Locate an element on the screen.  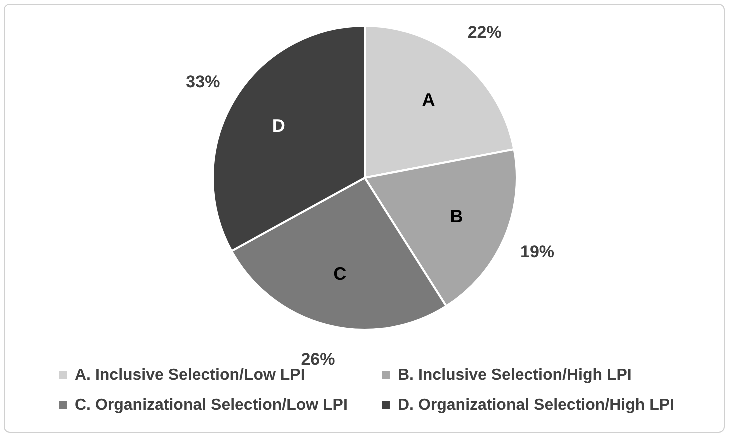
text: A is located at coordinates (429, 100).